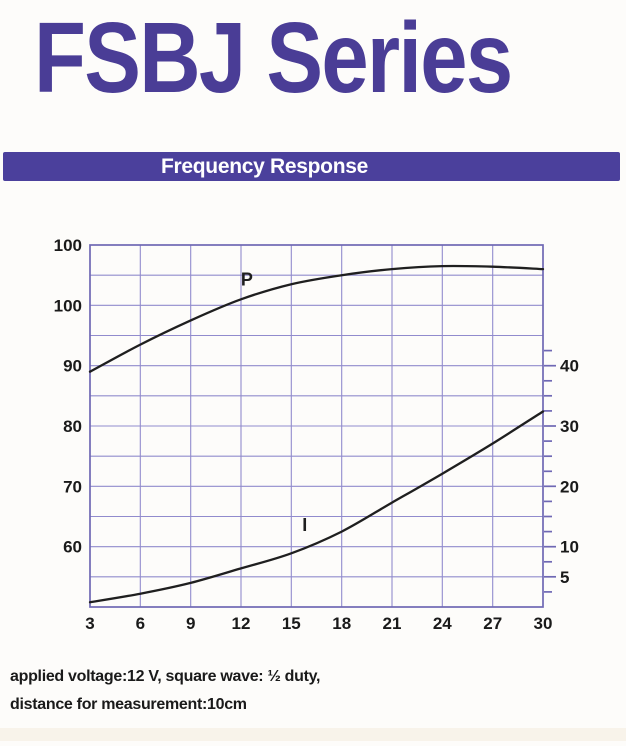 The width and height of the screenshot is (626, 746). I want to click on section-header-label: Frequency Response, so click(264, 166).